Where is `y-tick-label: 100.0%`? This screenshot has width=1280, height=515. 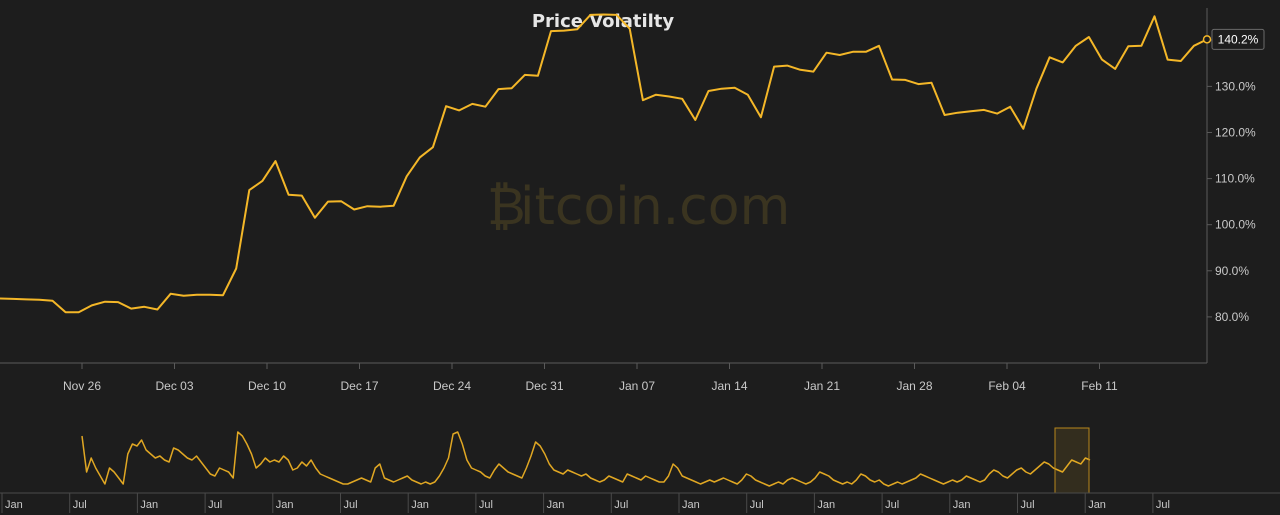
y-tick-label: 100.0% is located at coordinates (1235, 225).